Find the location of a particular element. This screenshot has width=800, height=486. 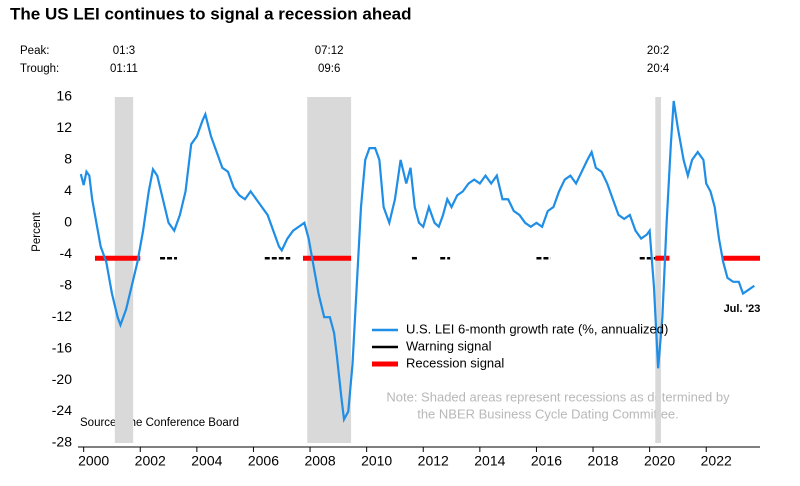

x-tick-label: 2016 is located at coordinates (546, 461).